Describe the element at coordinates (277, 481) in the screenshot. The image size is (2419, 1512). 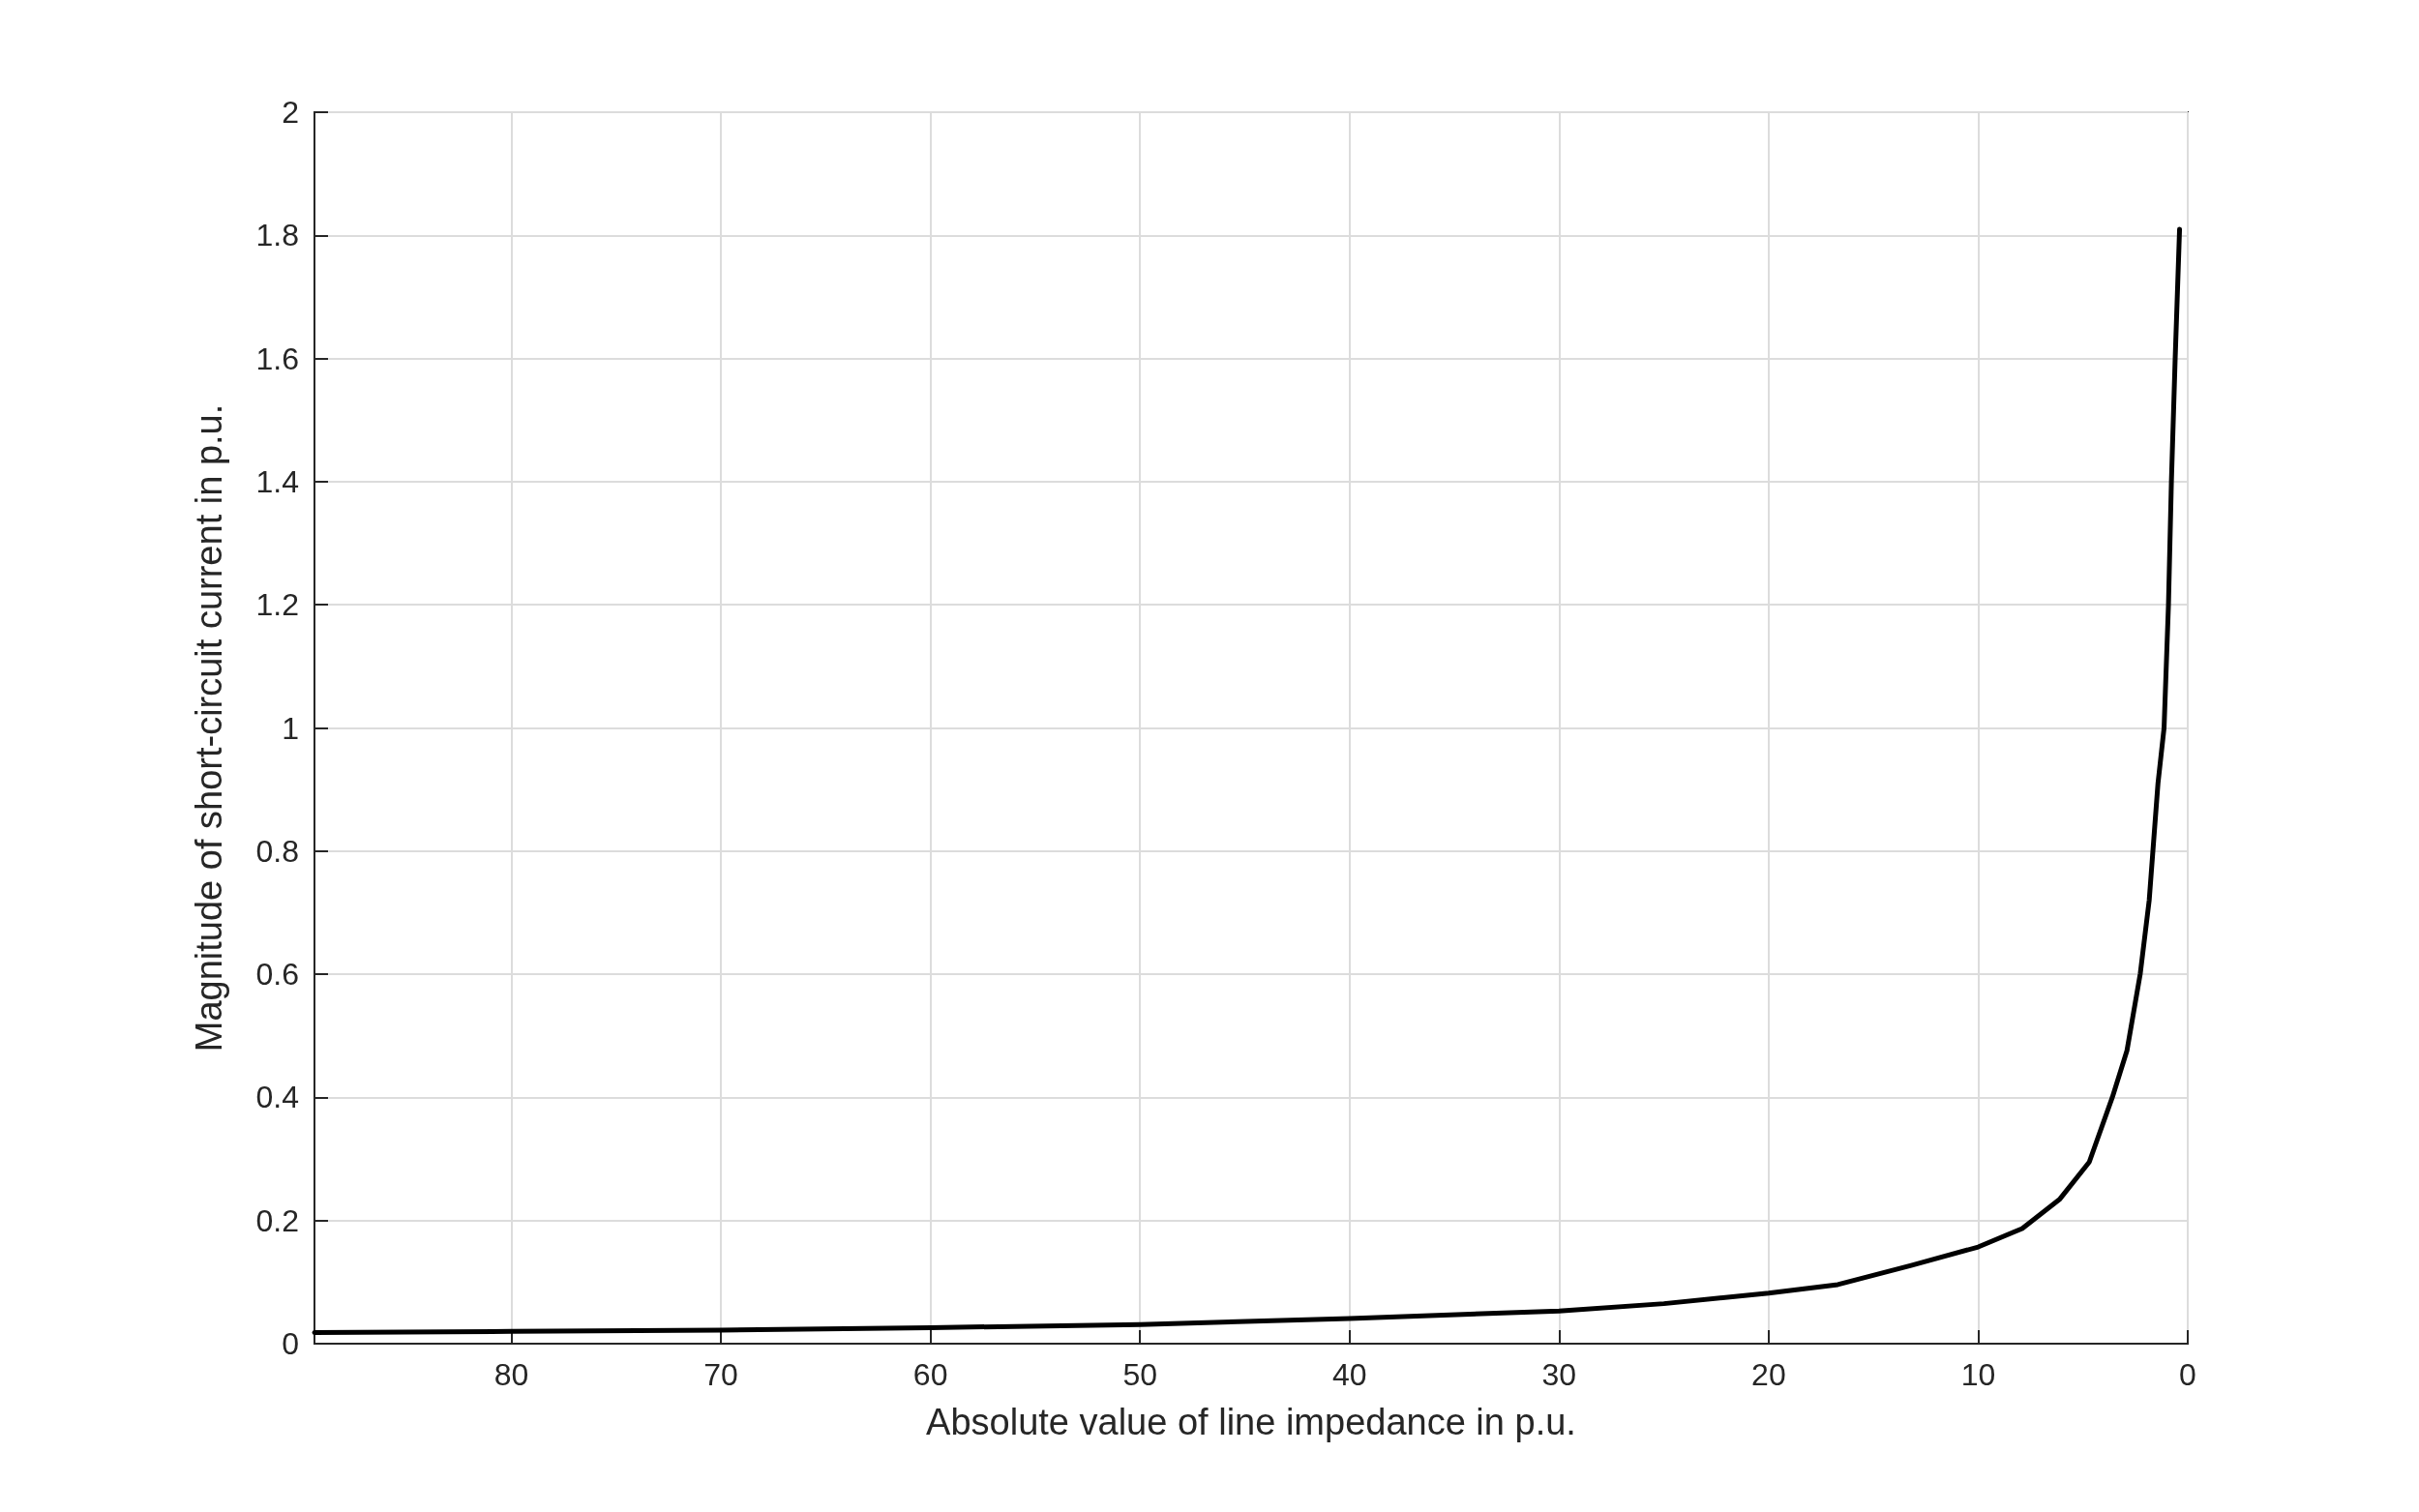
I see `y-tick-label: 1.4` at that location.